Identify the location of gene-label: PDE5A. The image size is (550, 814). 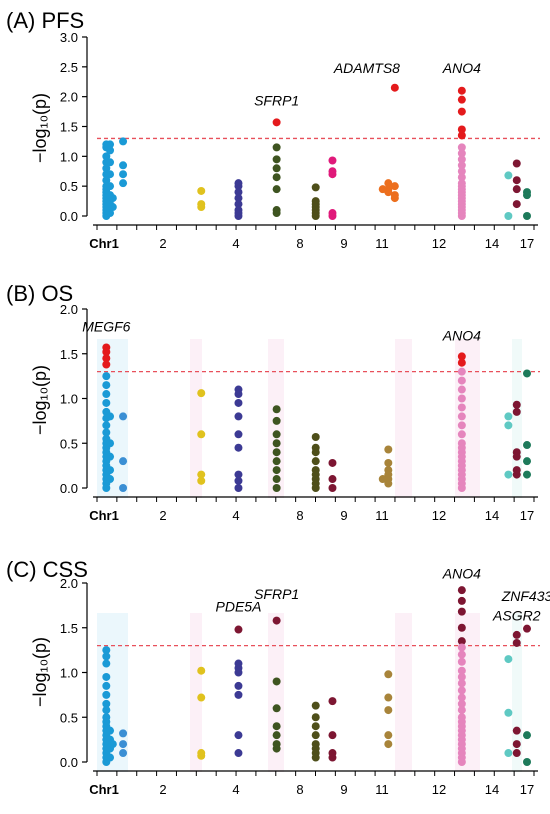
(239, 607).